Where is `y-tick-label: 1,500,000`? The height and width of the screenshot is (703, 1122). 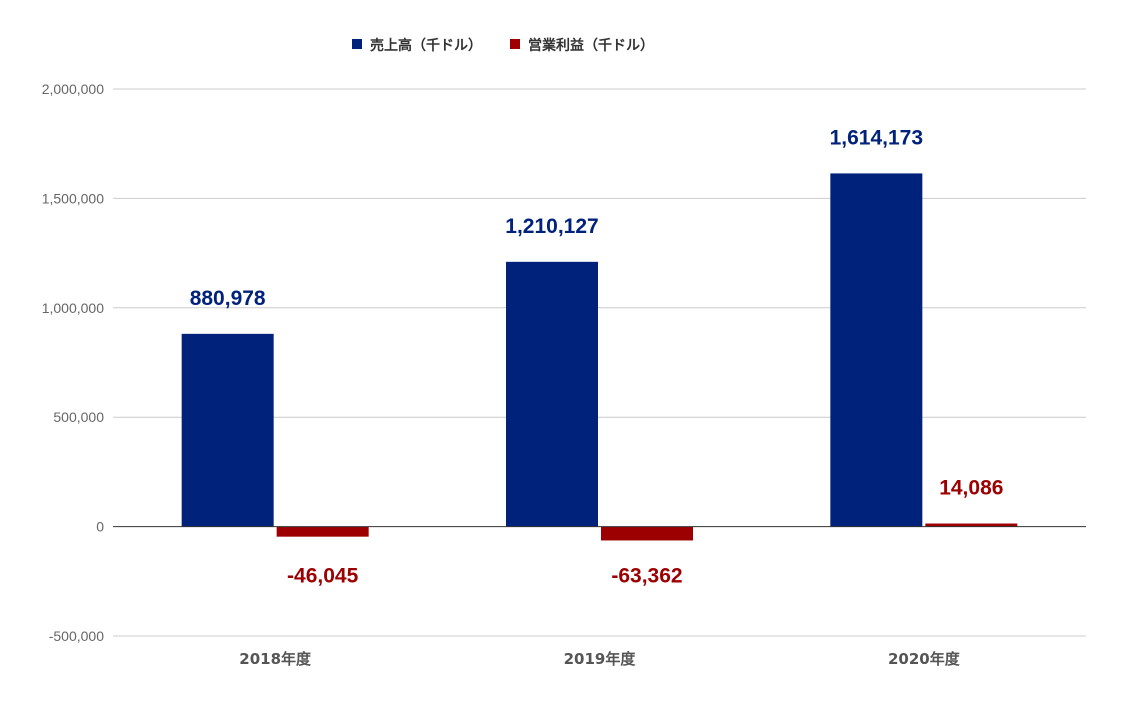 y-tick-label: 1,500,000 is located at coordinates (73, 198).